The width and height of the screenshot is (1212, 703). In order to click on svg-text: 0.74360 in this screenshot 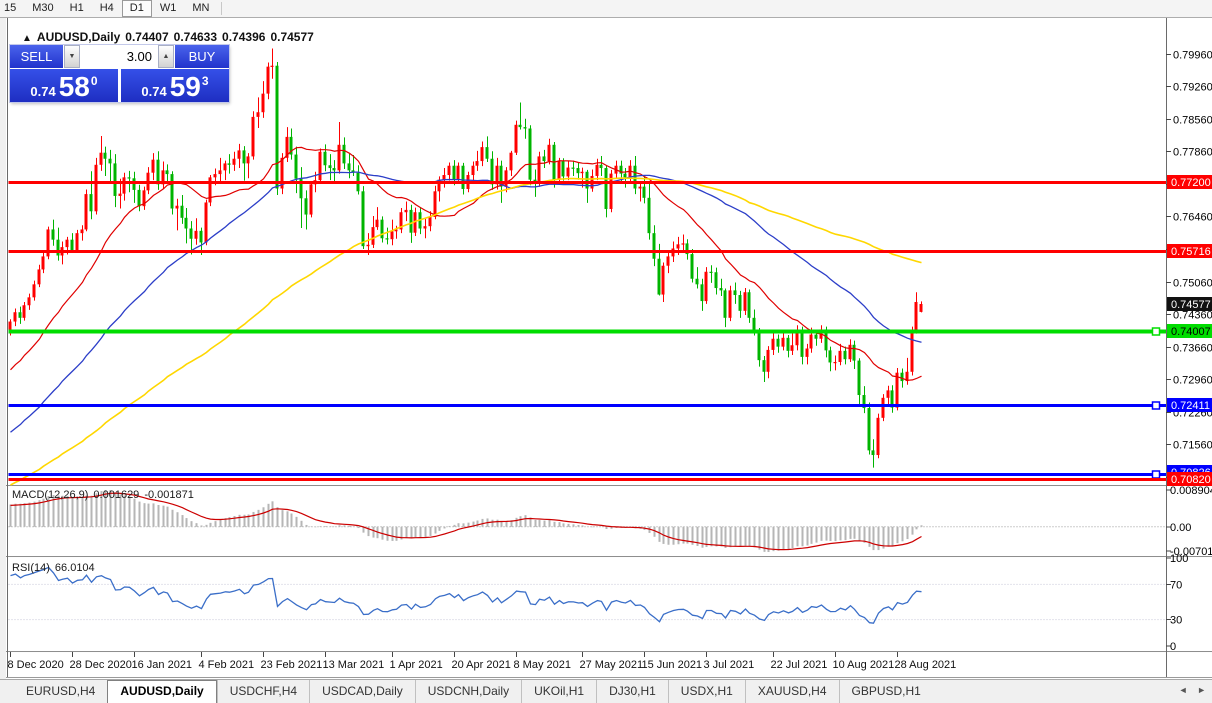, I will do `click(1192, 316)`.